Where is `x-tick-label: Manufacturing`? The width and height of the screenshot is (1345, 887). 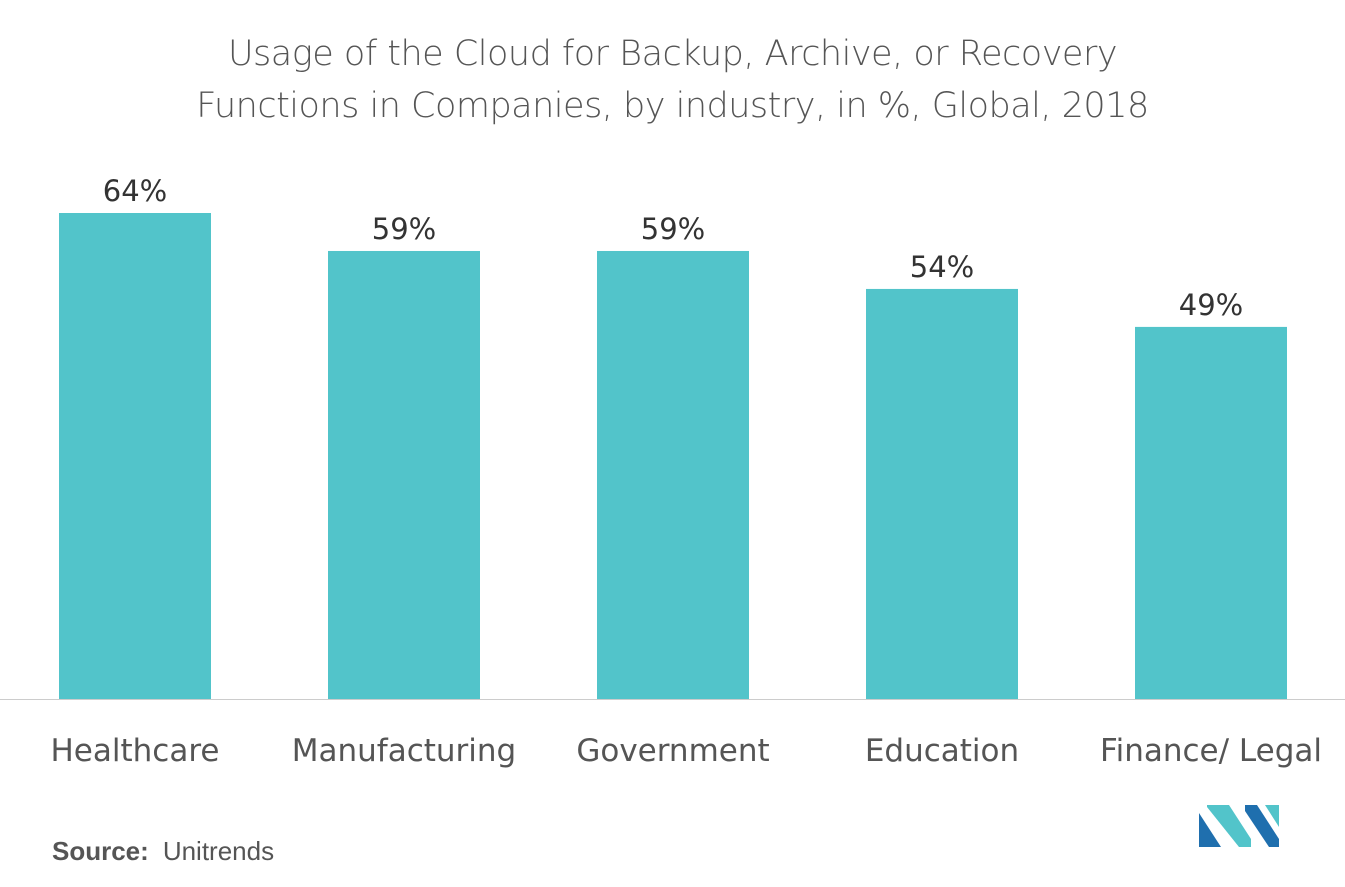 x-tick-label: Manufacturing is located at coordinates (404, 751).